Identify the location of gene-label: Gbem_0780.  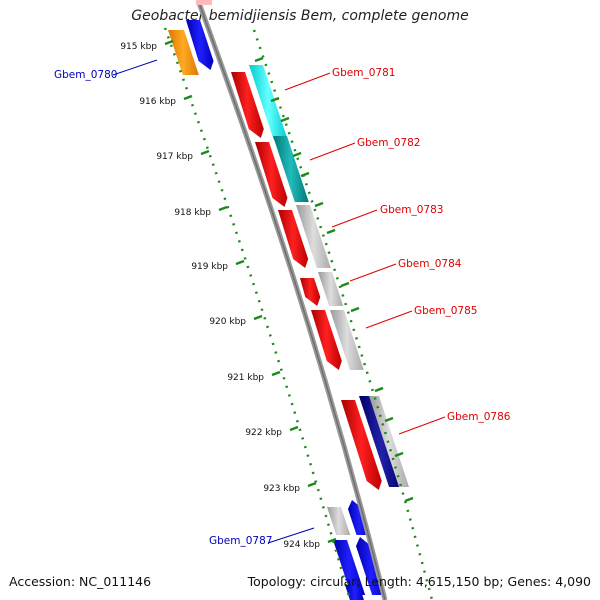
(85, 75).